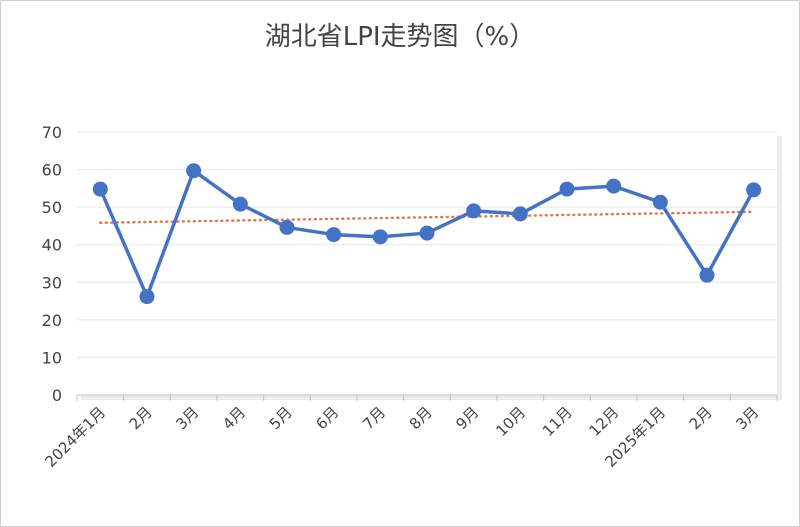 The image size is (800, 527). What do you see at coordinates (281, 418) in the screenshot?
I see `x-tick-label: 5月` at bounding box center [281, 418].